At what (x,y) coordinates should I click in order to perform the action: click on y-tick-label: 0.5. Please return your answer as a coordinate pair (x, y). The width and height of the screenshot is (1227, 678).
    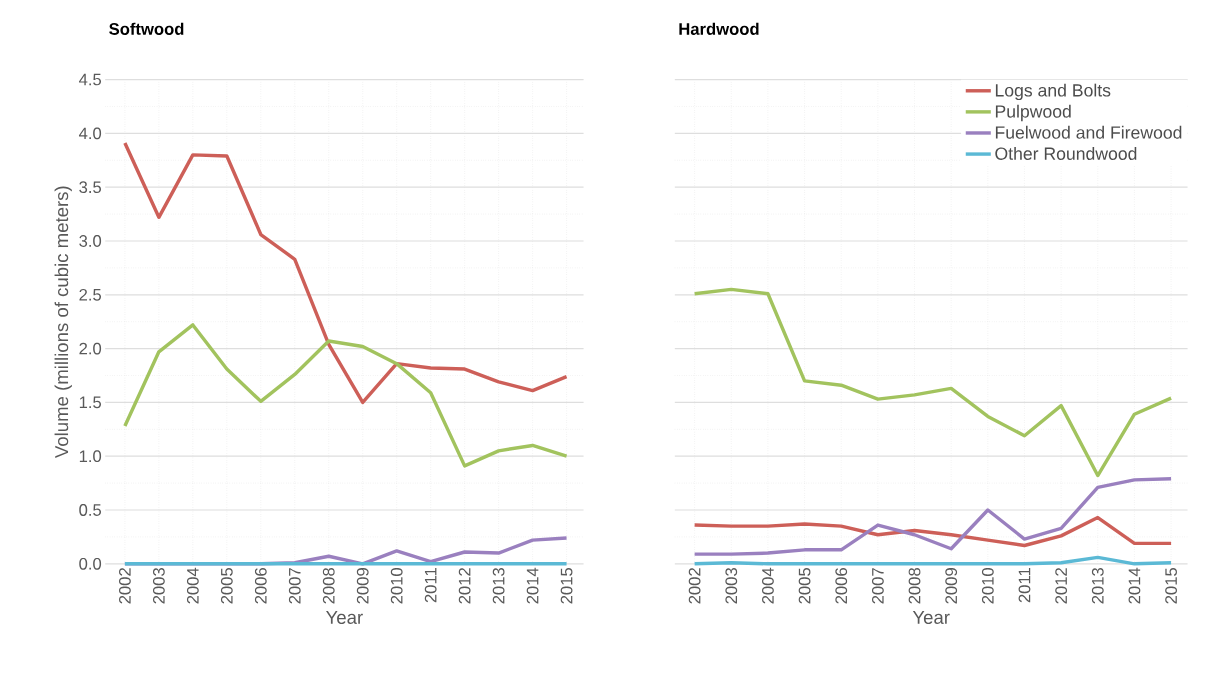
    Looking at the image, I should click on (90, 510).